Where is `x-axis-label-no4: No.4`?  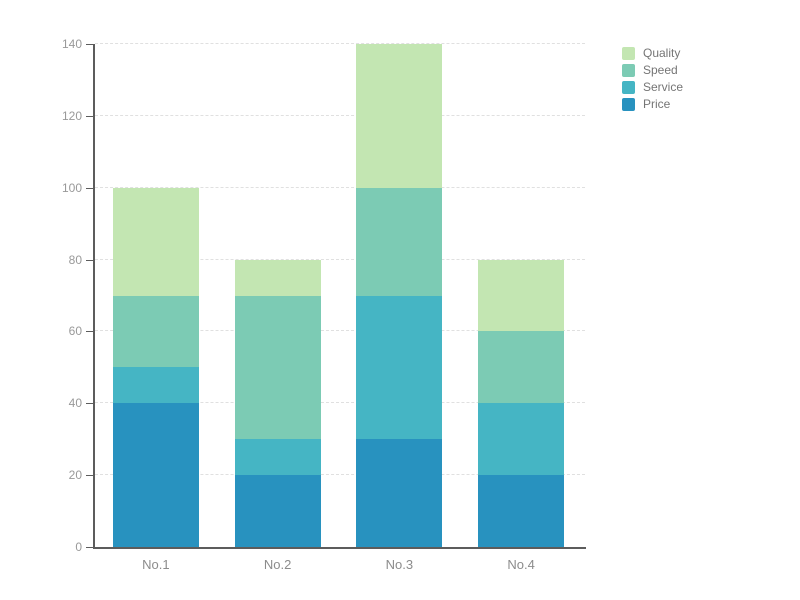
x-axis-label-no4: No.4 is located at coordinates (521, 564).